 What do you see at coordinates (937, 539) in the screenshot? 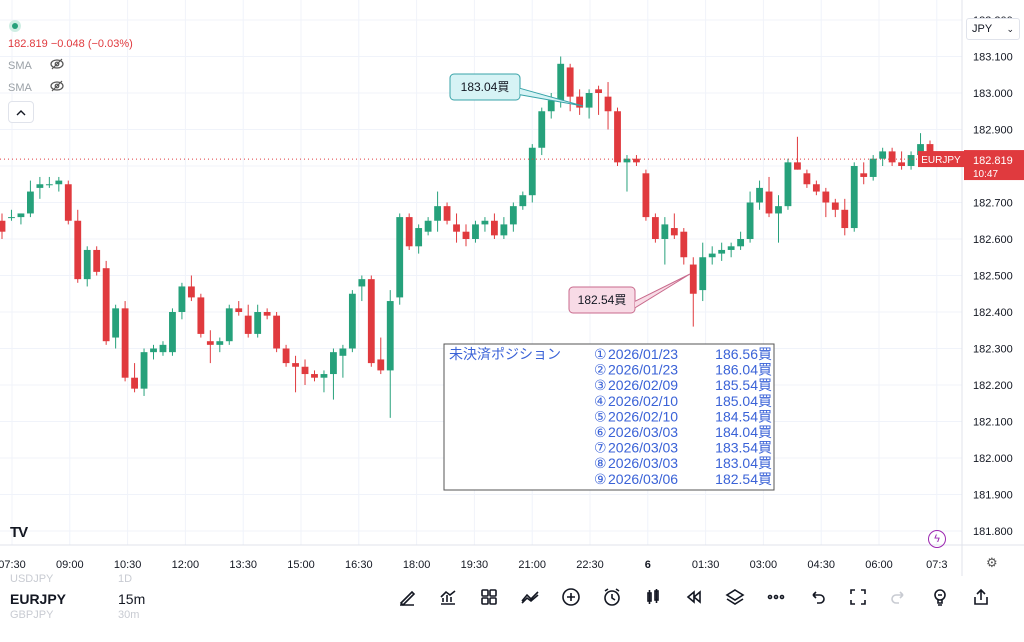
I see `lightning-icon: ϟ` at bounding box center [937, 539].